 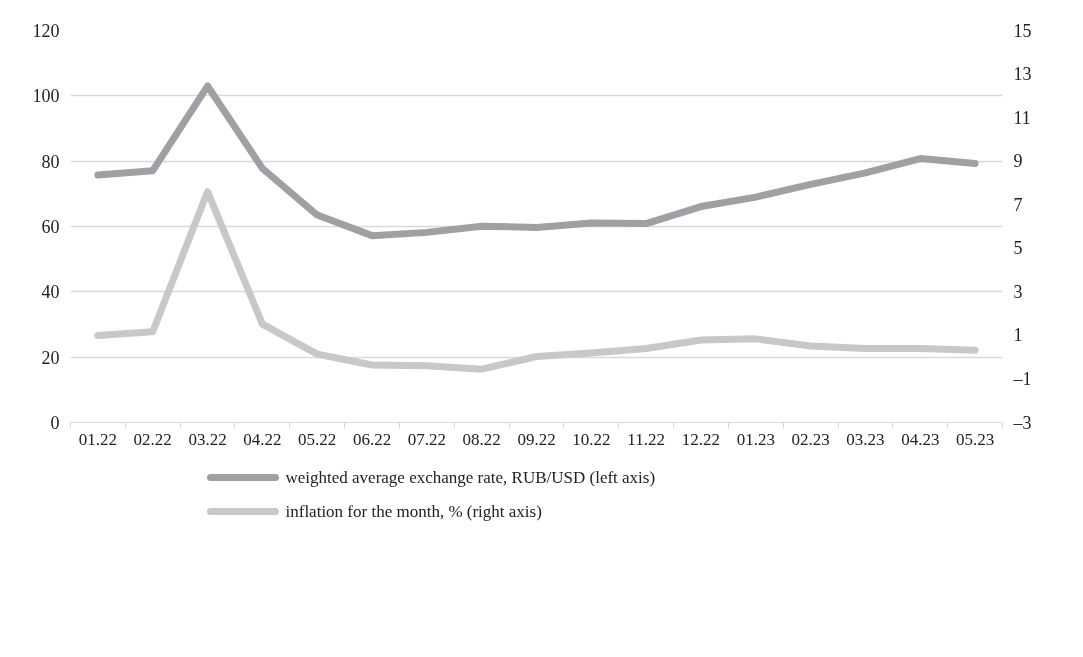 What do you see at coordinates (701, 439) in the screenshot?
I see `x-tick-label: 12.22` at bounding box center [701, 439].